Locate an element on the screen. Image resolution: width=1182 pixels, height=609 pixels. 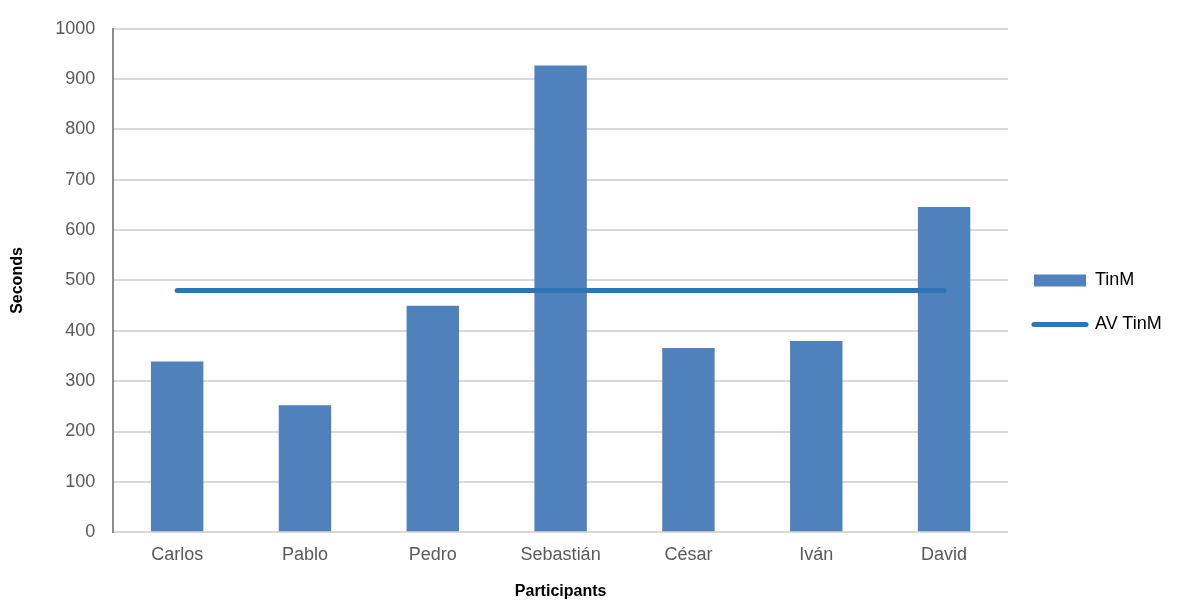
x-tick-label: David is located at coordinates (944, 553).